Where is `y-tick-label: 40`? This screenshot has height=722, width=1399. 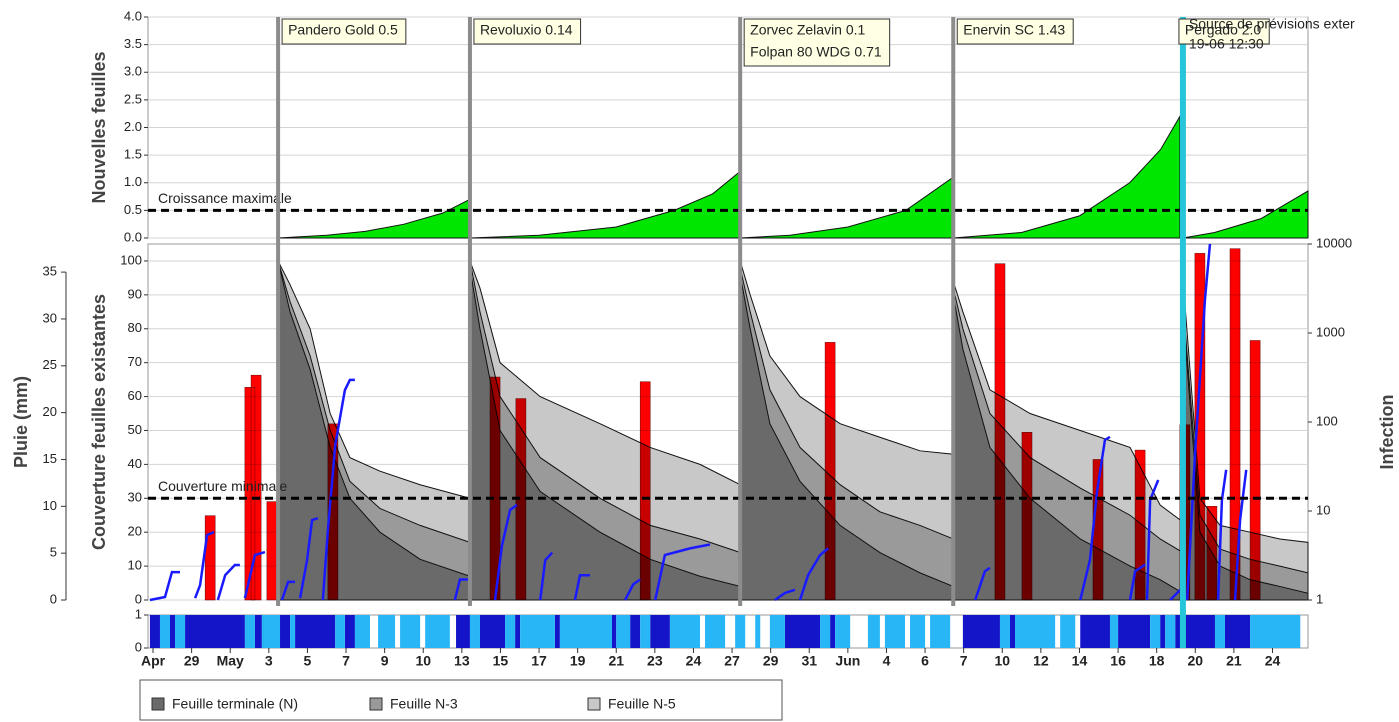
y-tick-label: 40 is located at coordinates (135, 463).